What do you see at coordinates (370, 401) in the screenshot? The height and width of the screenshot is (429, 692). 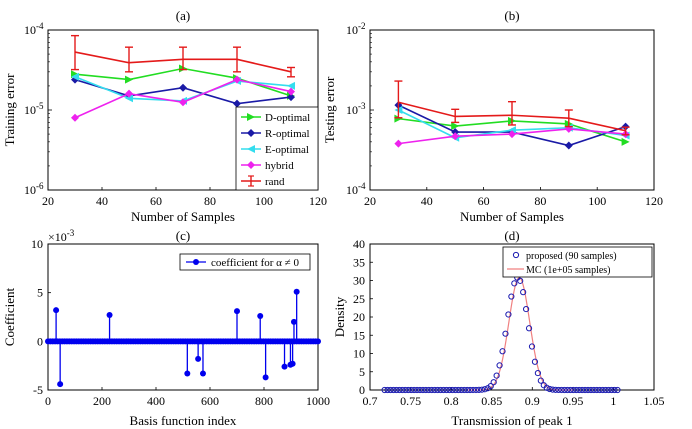 I see `x-tick-label-d-0: 0.7` at bounding box center [370, 401].